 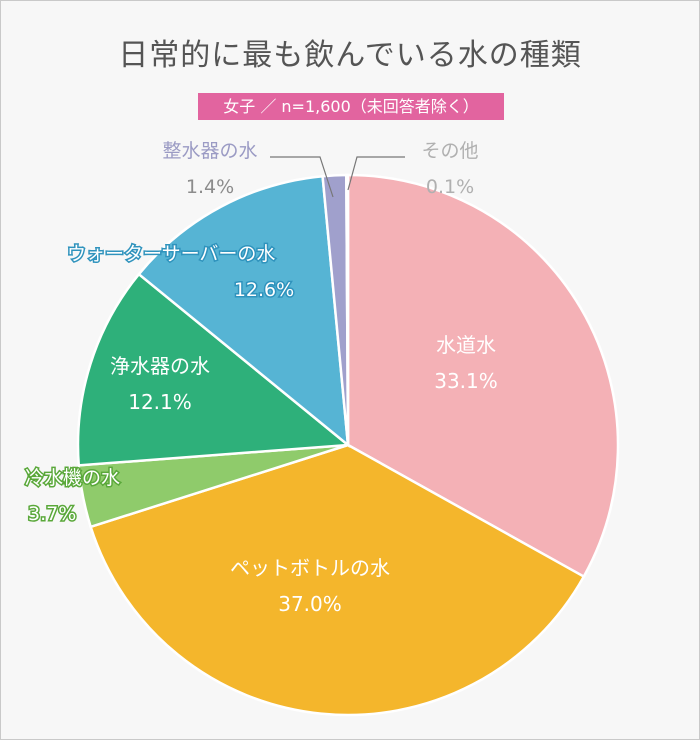 What do you see at coordinates (160, 366) in the screenshot?
I see `slice-label-4: 浄水器の水` at bounding box center [160, 366].